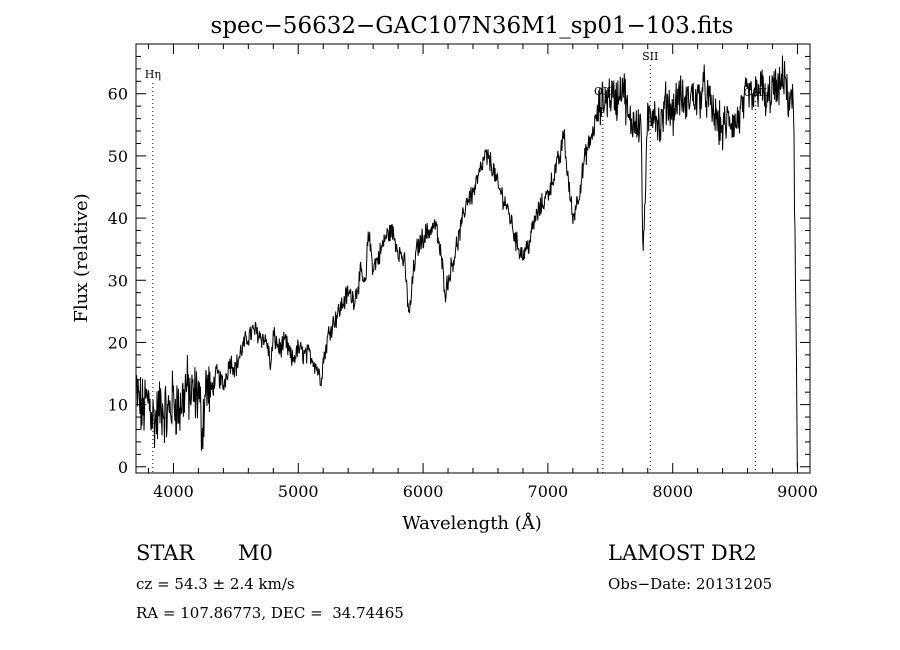 Image resolution: width=900 pixels, height=650 pixels. What do you see at coordinates (118, 405) in the screenshot?
I see `y-tick-label: 10` at bounding box center [118, 405].